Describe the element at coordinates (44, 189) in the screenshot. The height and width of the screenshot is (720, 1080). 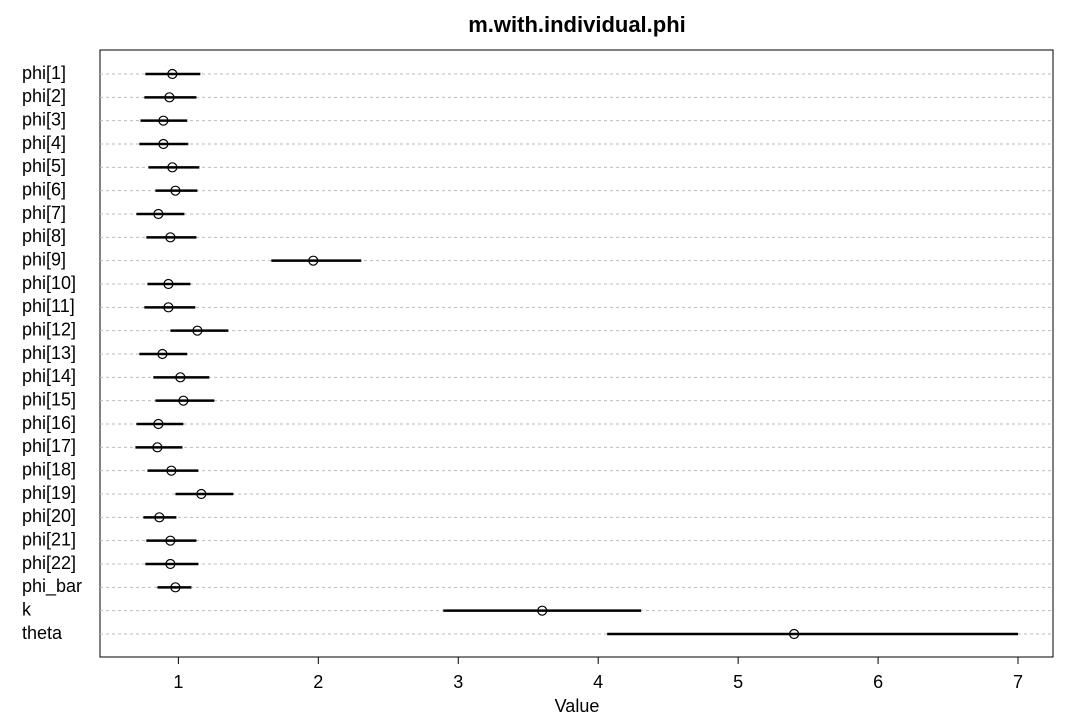
I see `y-category-label: phi[6]` at that location.